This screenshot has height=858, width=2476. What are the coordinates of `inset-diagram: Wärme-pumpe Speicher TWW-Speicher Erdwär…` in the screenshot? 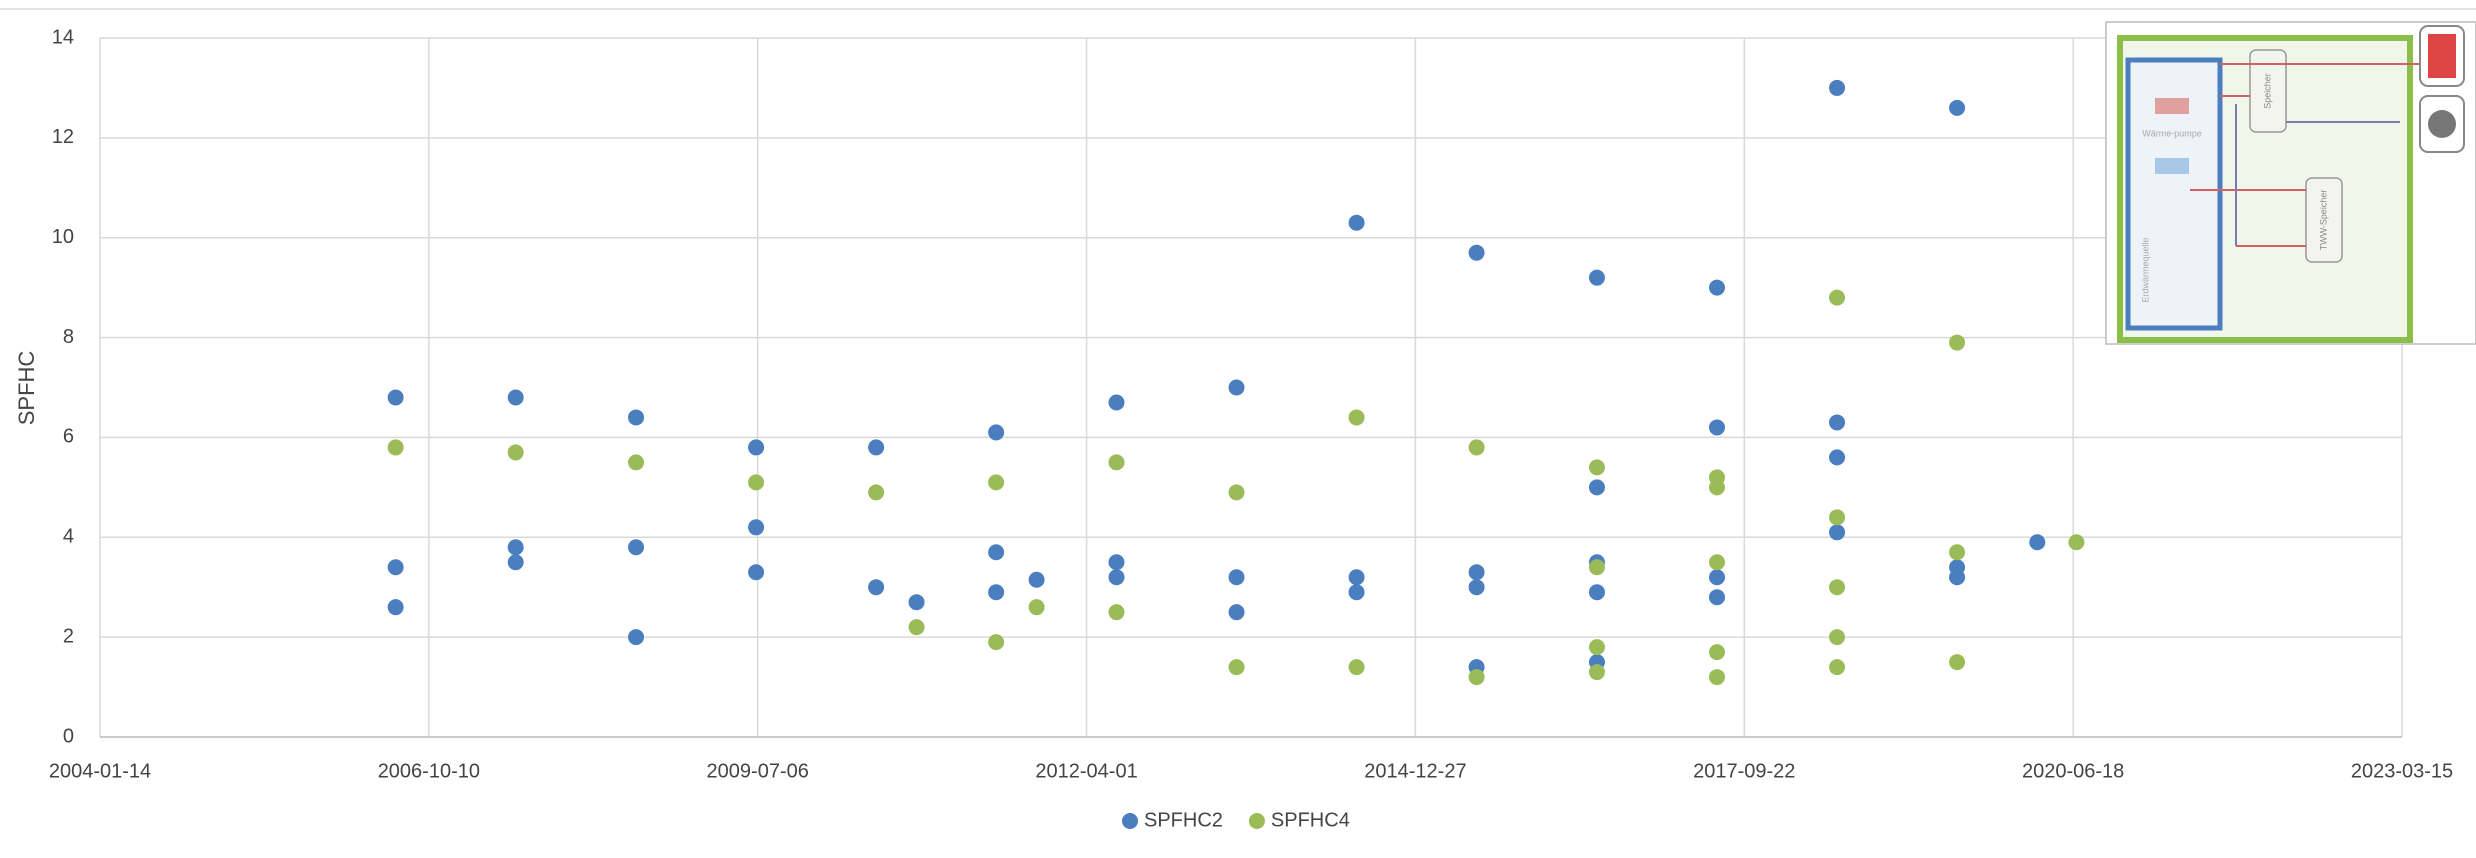 It's located at (2290, 183).